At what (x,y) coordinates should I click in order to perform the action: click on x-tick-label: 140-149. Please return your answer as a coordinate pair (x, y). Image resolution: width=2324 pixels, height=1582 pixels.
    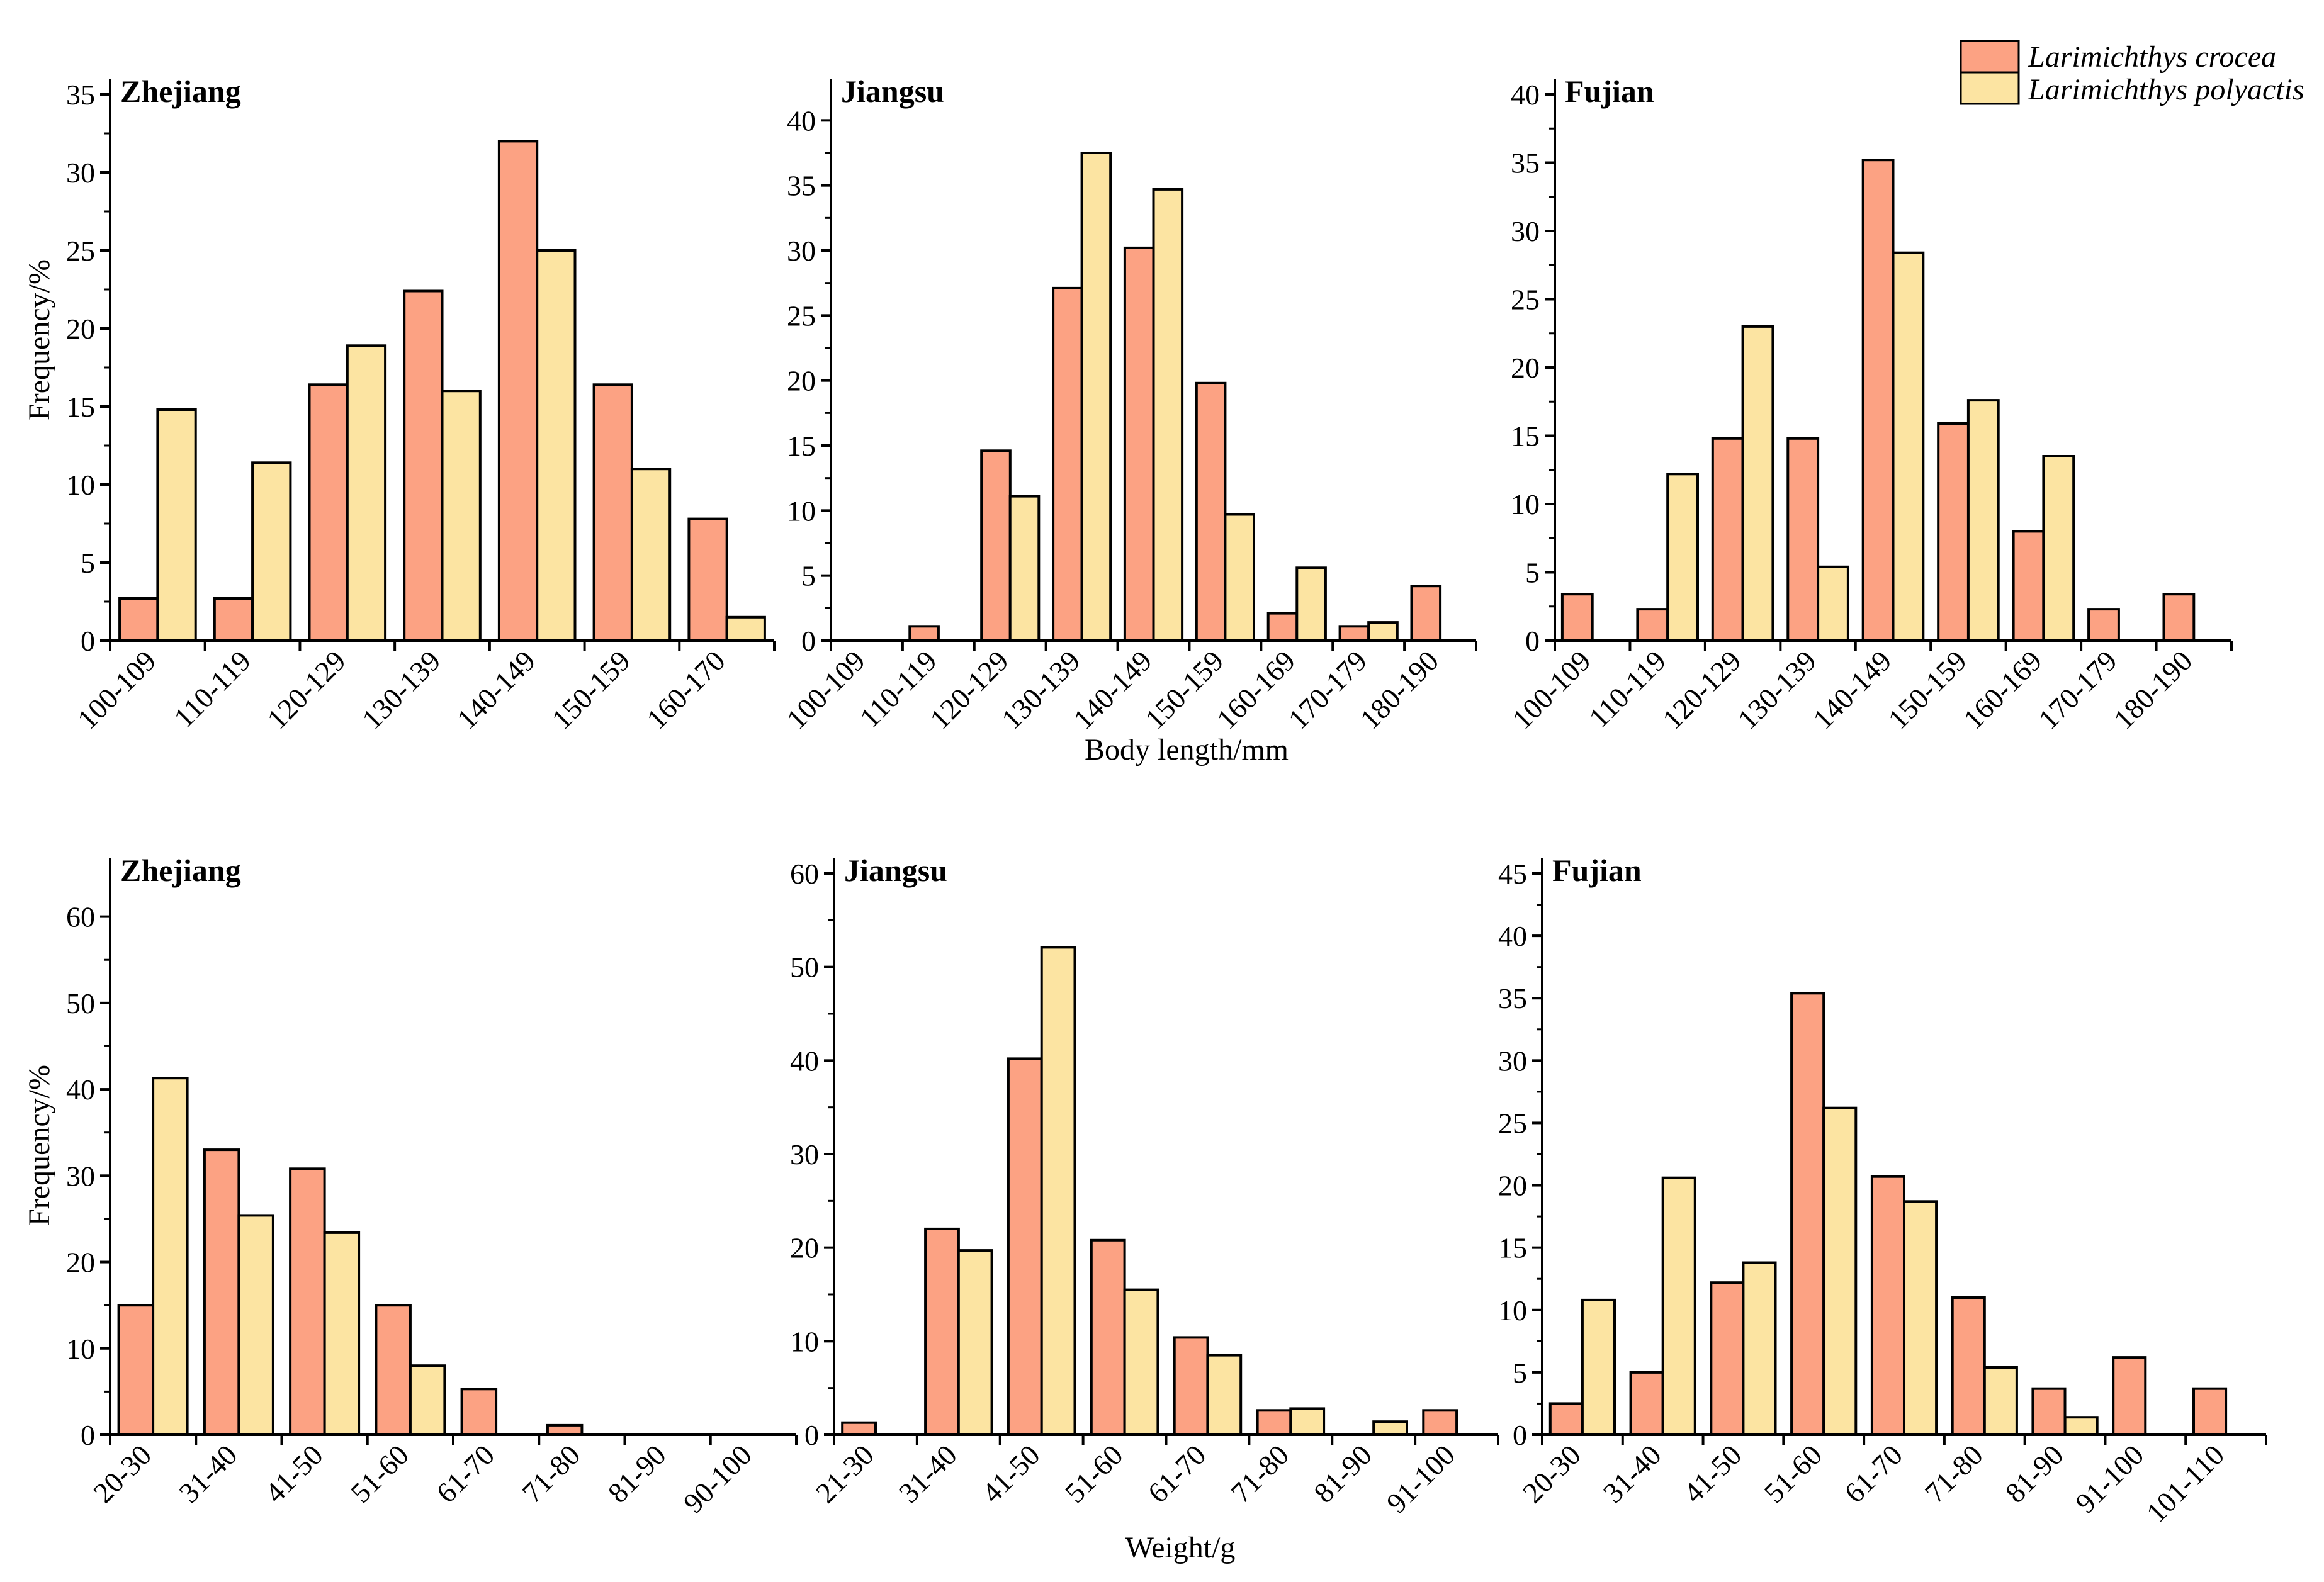
    Looking at the image, I should click on (1852, 689).